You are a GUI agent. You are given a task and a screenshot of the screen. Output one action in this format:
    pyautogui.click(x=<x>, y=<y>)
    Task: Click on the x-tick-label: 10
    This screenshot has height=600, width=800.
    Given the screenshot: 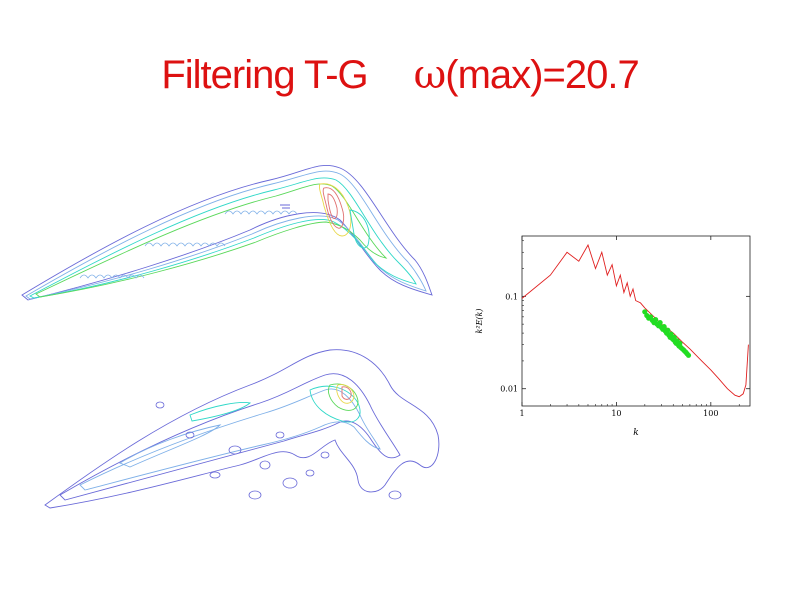 What is the action you would take?
    pyautogui.click(x=616, y=413)
    